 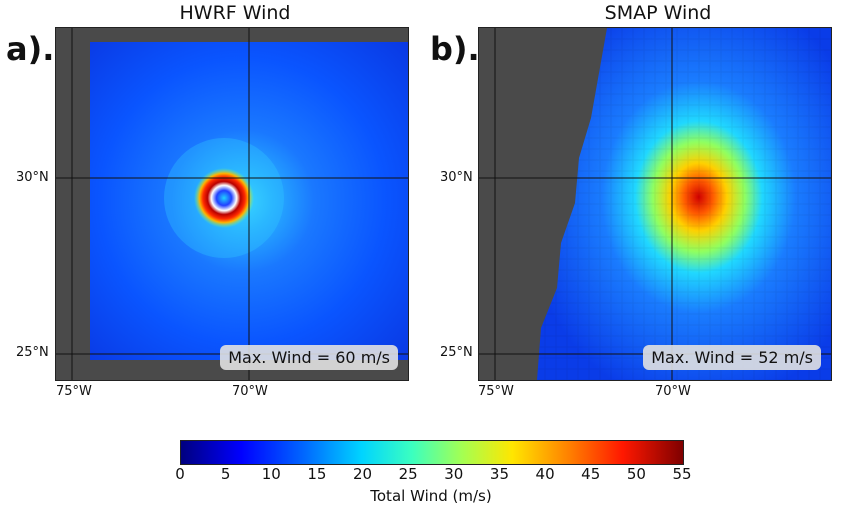 I want to click on colorbar-tick: 35, so click(x=499, y=474).